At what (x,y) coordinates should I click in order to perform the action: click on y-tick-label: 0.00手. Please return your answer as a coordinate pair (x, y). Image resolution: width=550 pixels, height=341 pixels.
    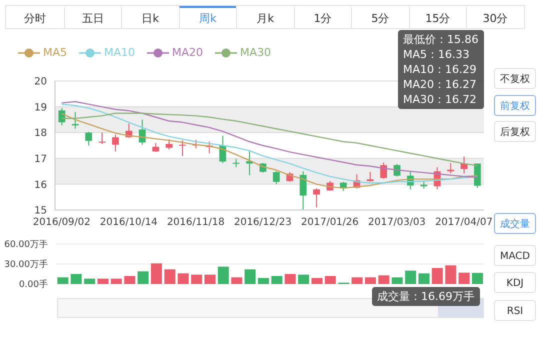
    Looking at the image, I should click on (33, 284).